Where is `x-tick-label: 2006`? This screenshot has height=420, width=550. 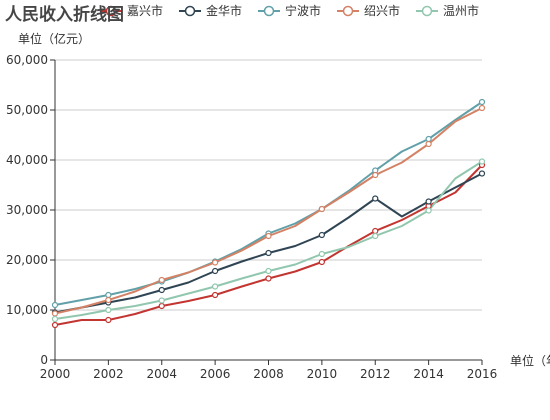 x-tick-label: 2006 is located at coordinates (215, 374).